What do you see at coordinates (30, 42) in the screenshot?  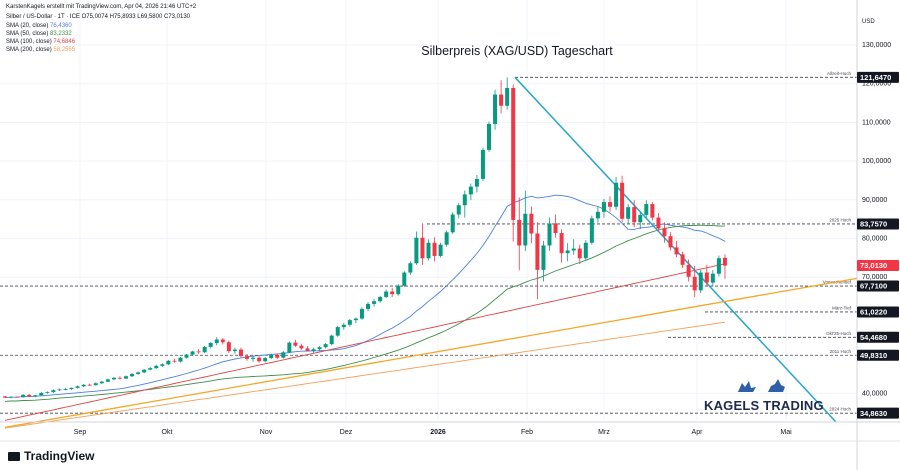 I see `indicator-label: SMA (100, close)` at bounding box center [30, 42].